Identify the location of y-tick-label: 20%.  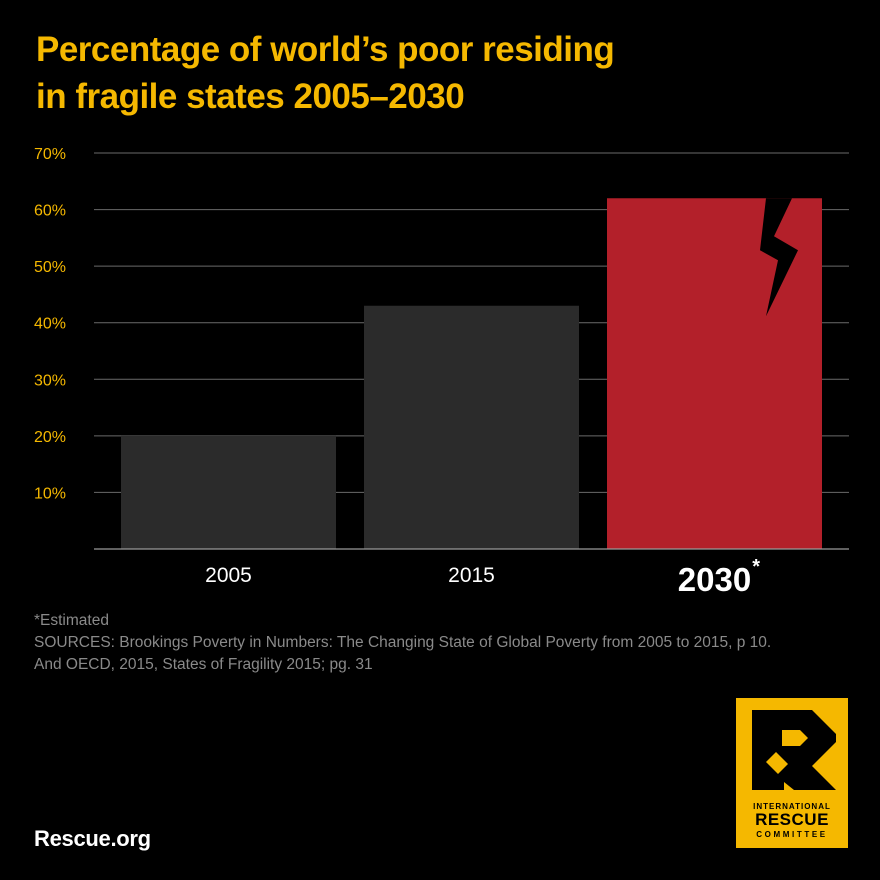
(50, 437).